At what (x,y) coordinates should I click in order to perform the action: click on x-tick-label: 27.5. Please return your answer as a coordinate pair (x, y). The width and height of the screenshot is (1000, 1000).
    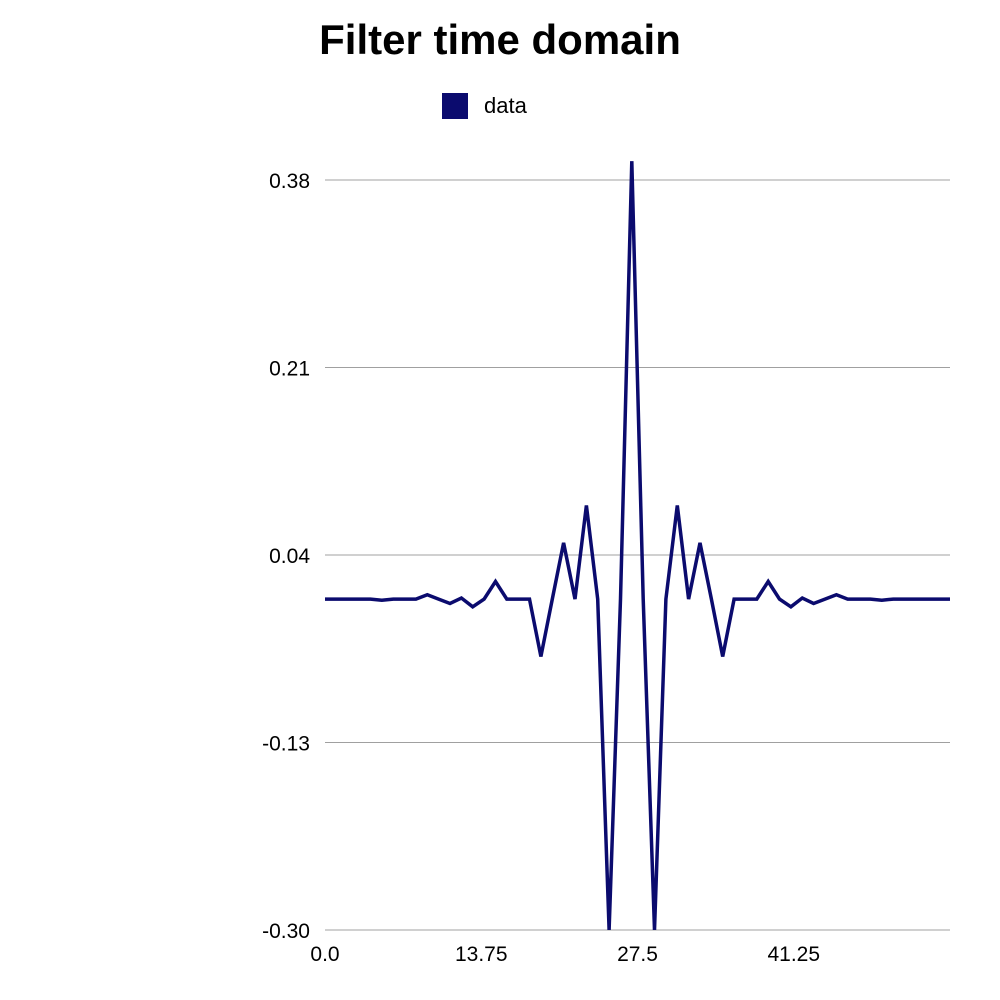
    Looking at the image, I should click on (637, 954).